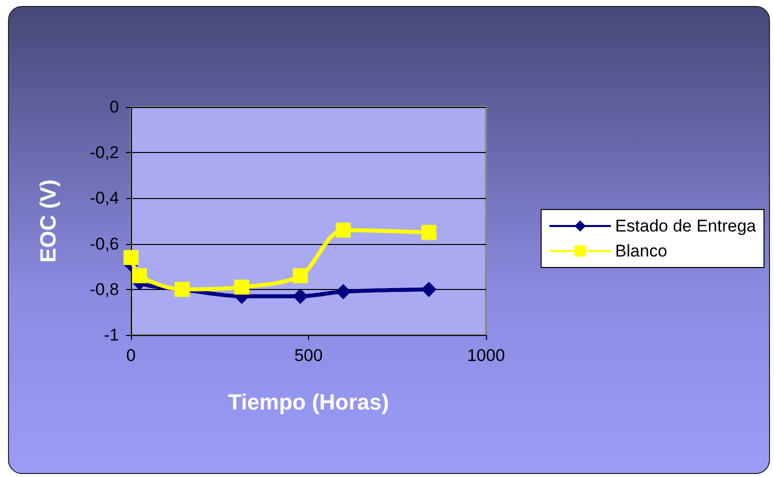  I want to click on y-tick-label: -0,2, so click(104, 152).